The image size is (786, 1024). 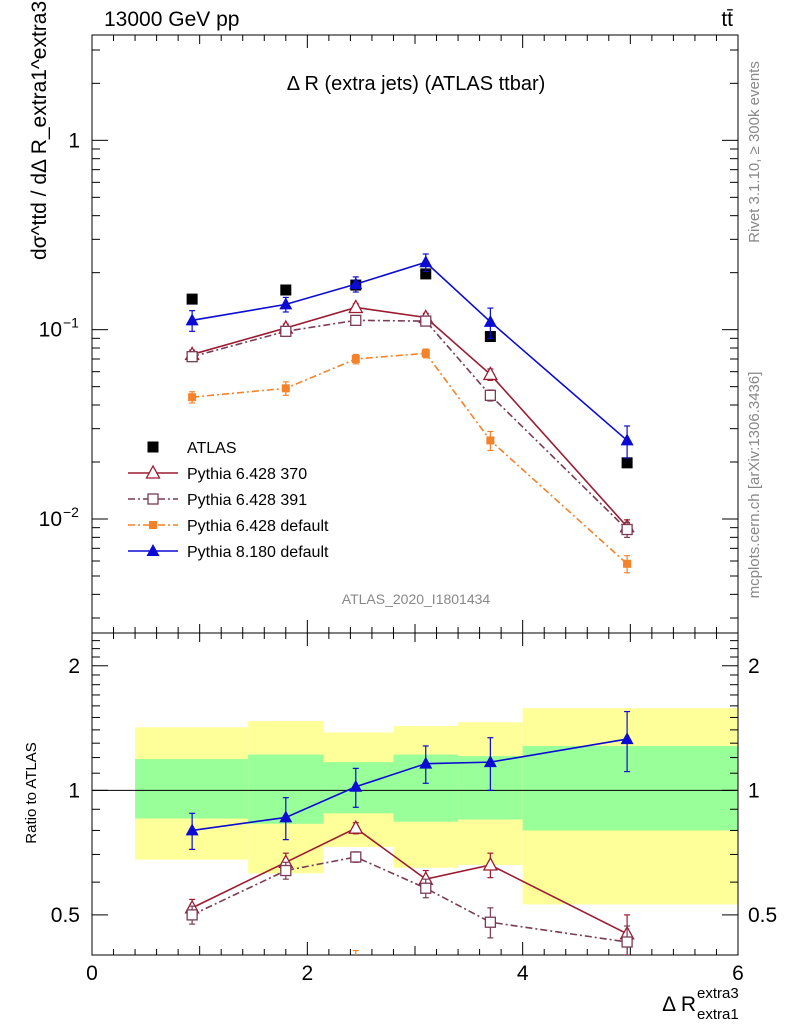 What do you see at coordinates (74, 666) in the screenshot?
I see `ratio-y-tick-label-left: 2` at bounding box center [74, 666].